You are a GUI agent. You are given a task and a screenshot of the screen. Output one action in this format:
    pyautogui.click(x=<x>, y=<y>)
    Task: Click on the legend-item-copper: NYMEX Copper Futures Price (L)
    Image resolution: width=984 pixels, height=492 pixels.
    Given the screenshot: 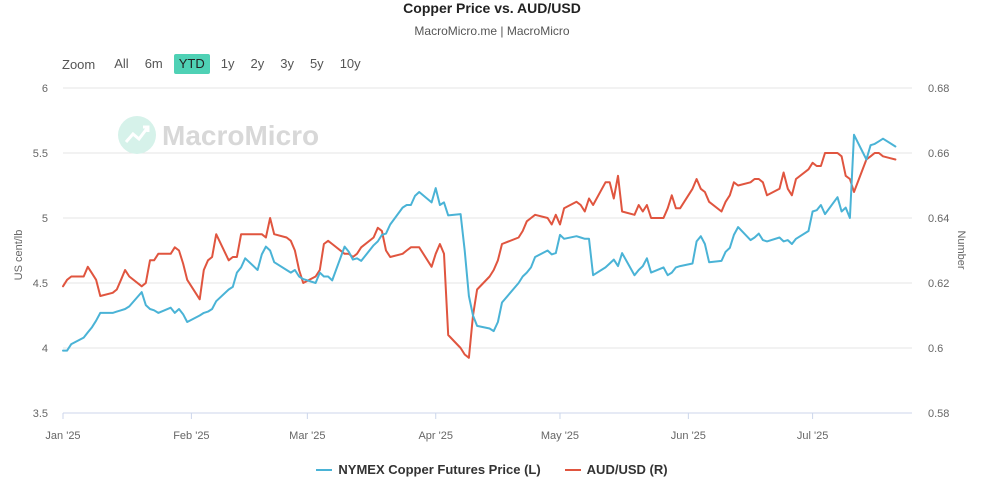 What is the action you would take?
    pyautogui.click(x=428, y=469)
    